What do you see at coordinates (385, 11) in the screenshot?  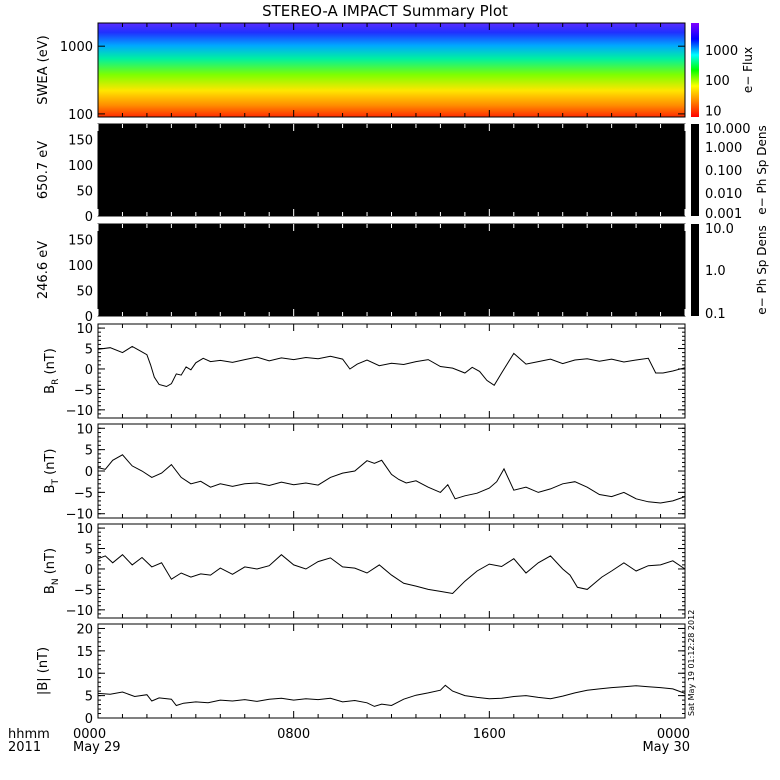 I see `chart-title: STEREO-A IMPACT Summary Plot` at bounding box center [385, 11].